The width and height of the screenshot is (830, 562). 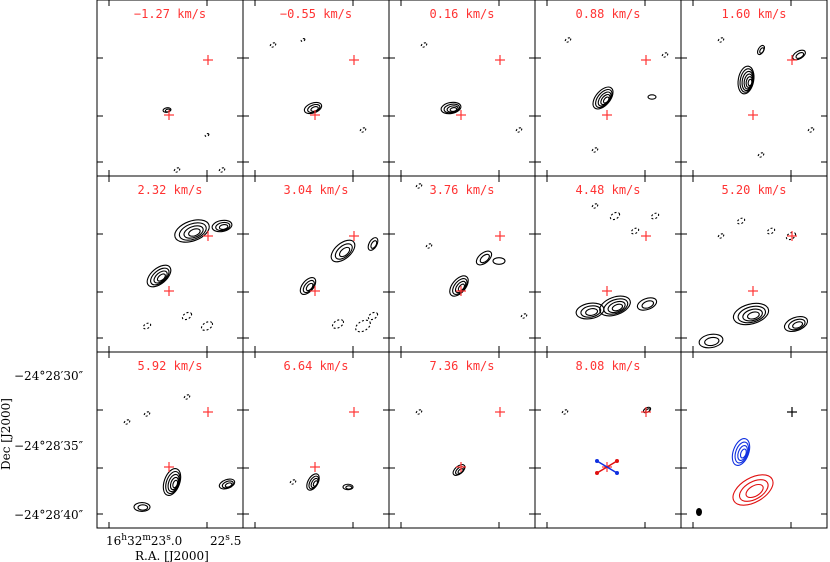 What do you see at coordinates (607, 14) in the screenshot?
I see `velocity-label: 0.88 km/s` at bounding box center [607, 14].